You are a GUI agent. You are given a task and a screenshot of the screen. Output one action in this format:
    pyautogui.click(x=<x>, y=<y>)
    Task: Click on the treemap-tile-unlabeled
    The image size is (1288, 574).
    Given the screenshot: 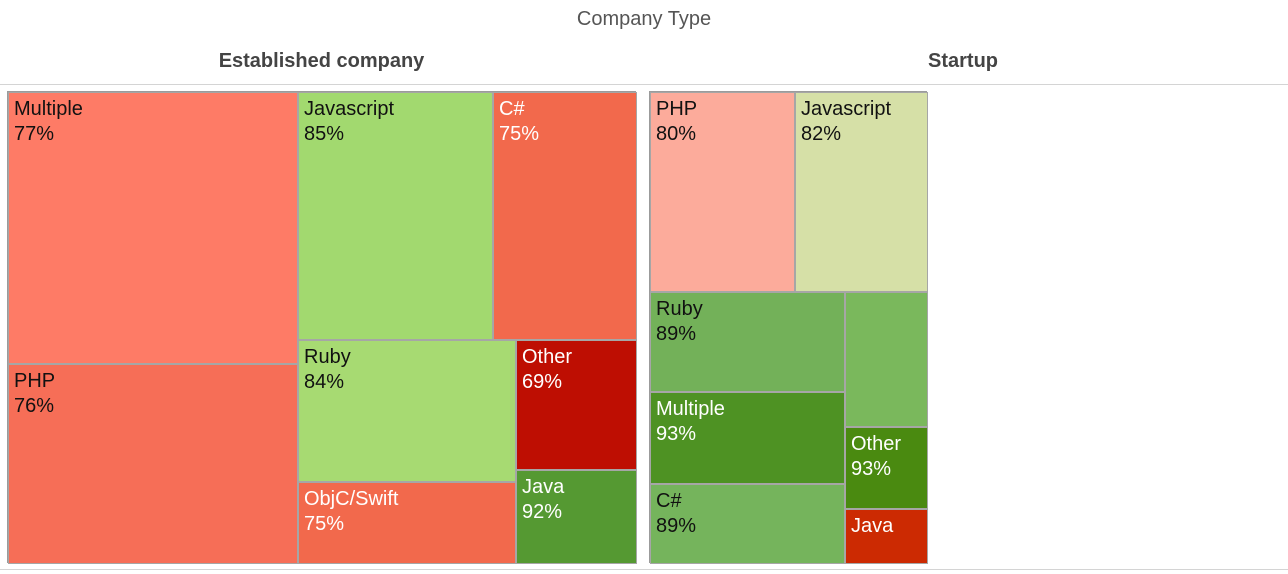 What is the action you would take?
    pyautogui.click(x=886, y=359)
    